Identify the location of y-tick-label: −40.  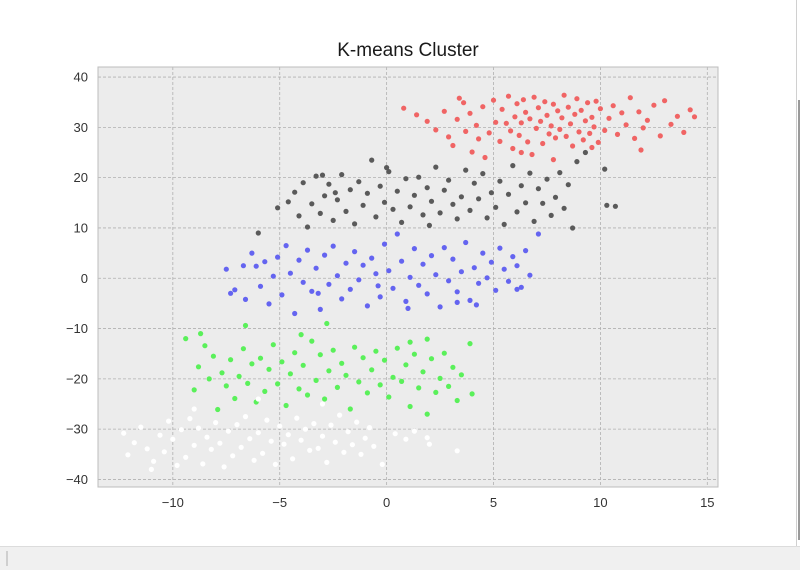
(77, 479).